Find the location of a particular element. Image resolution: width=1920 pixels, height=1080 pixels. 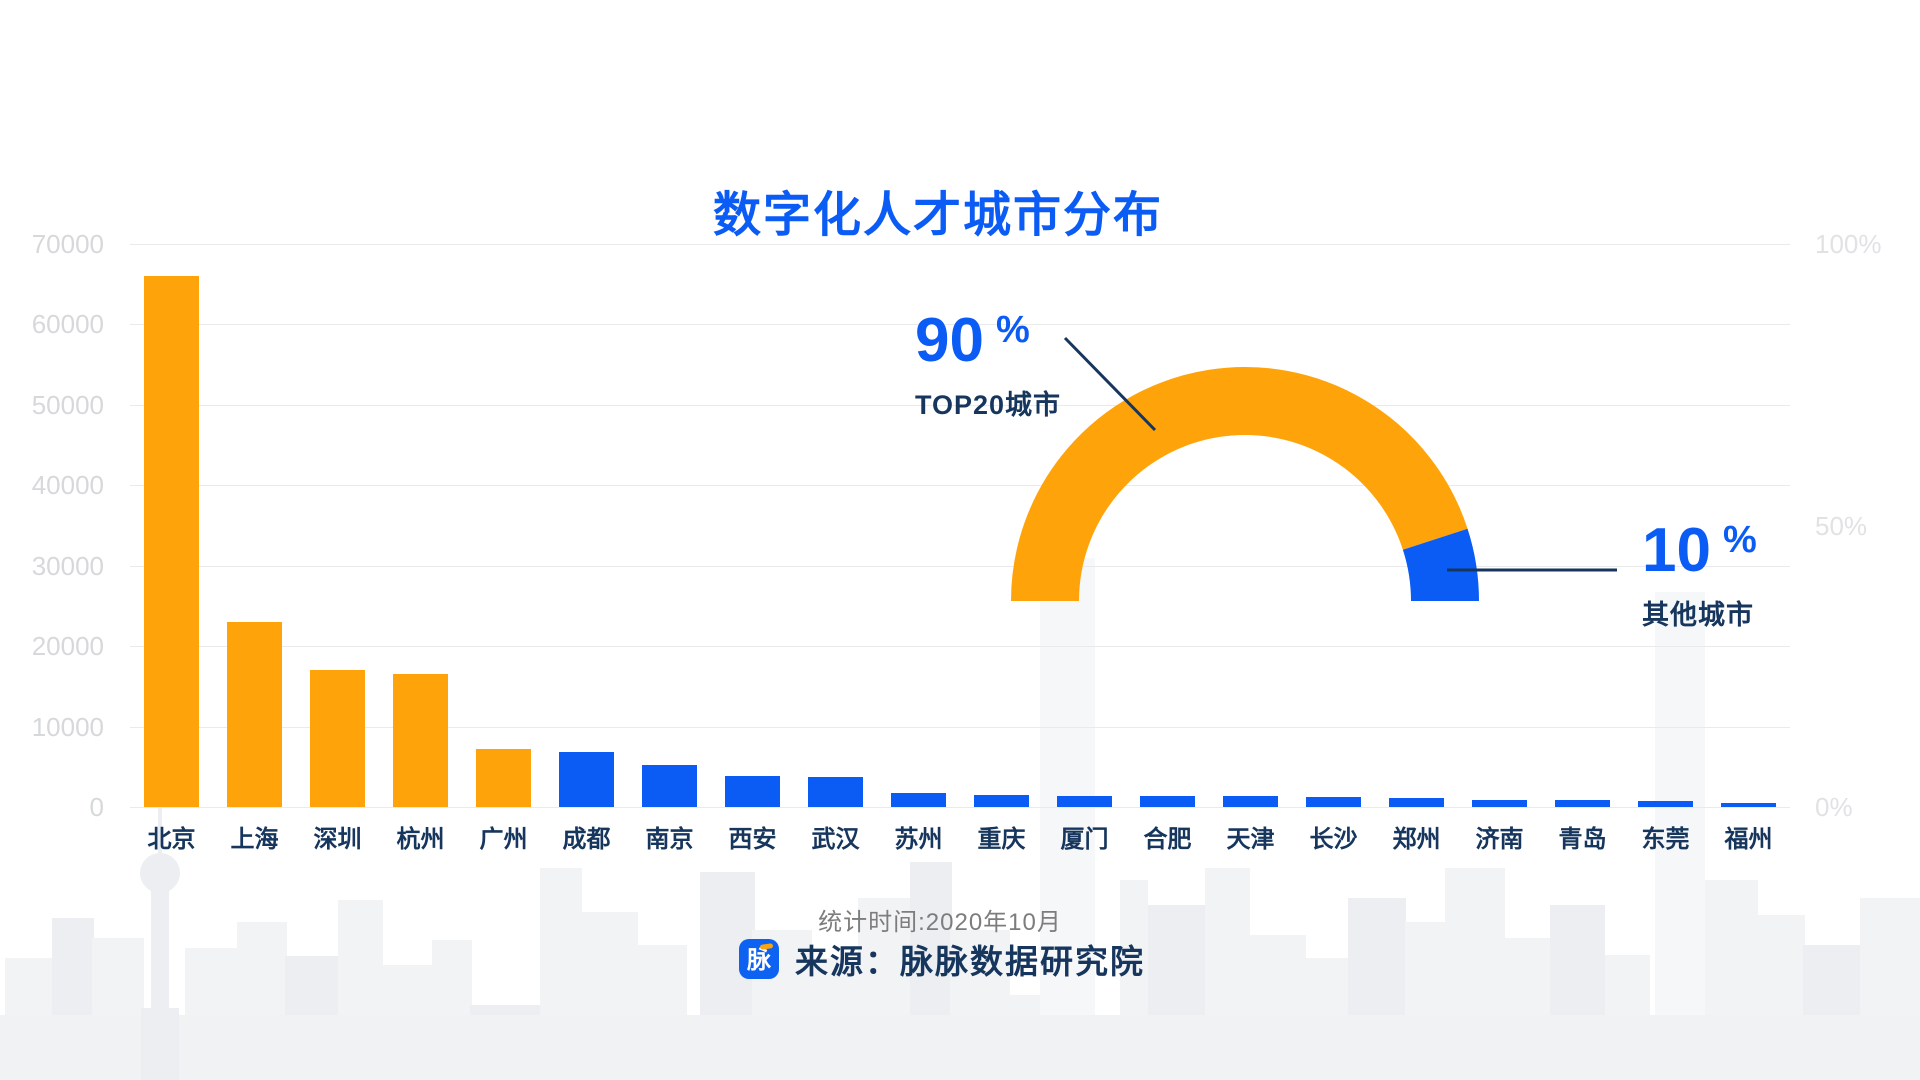

source-row: 脉 来源：脉脉数据研究院 is located at coordinates (942, 959).